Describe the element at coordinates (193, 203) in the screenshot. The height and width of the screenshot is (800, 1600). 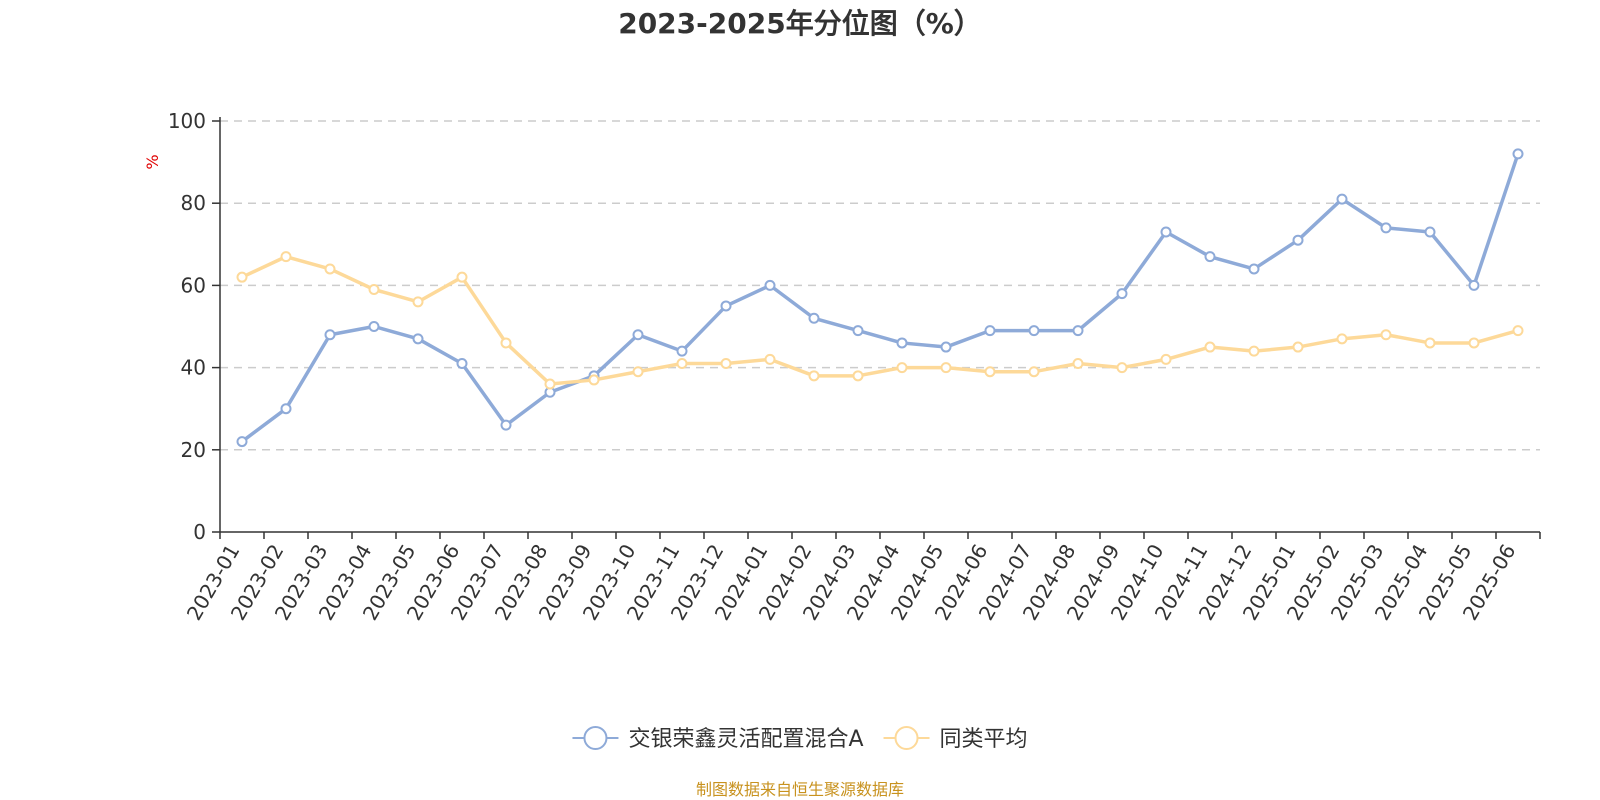
I see `y-tick-label: 80` at that location.